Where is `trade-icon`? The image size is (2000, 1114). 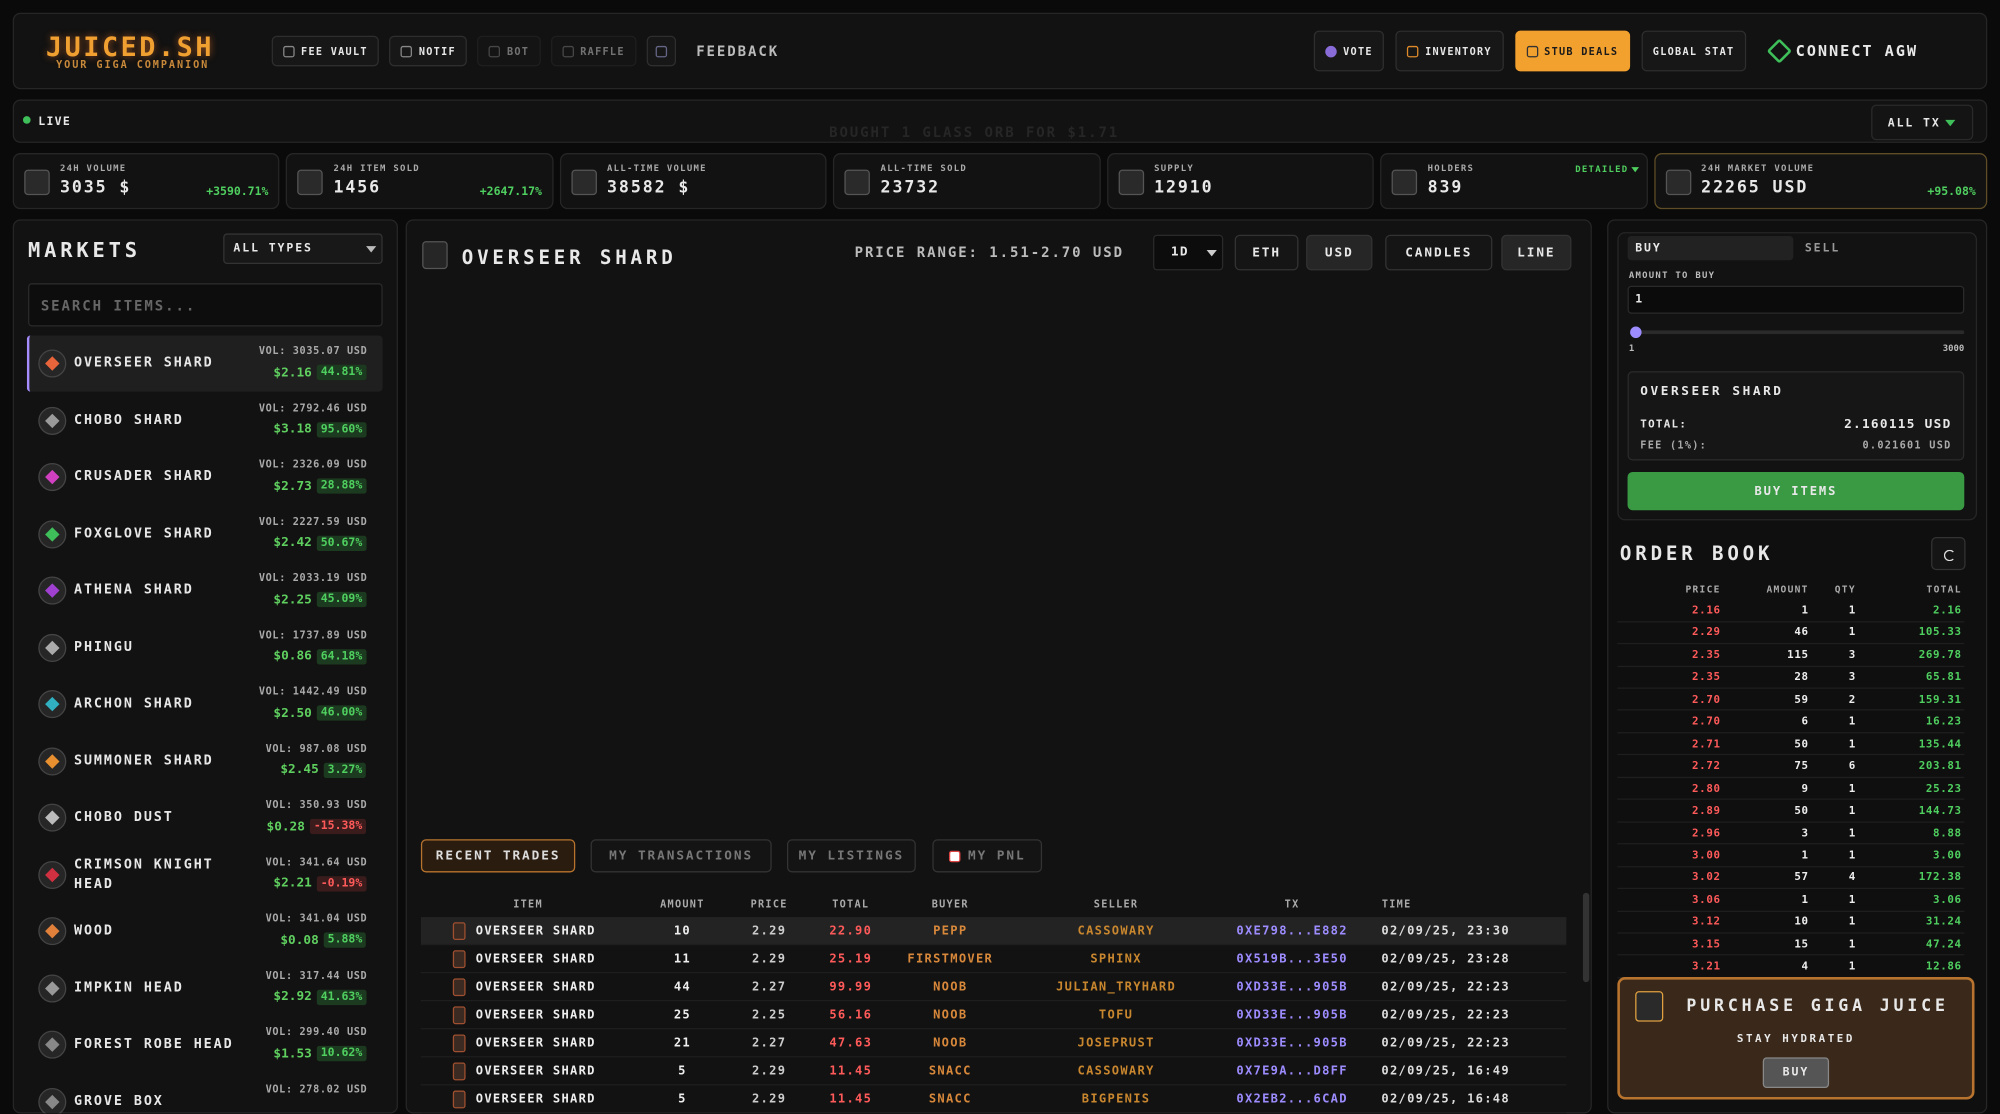 trade-icon is located at coordinates (459, 1071).